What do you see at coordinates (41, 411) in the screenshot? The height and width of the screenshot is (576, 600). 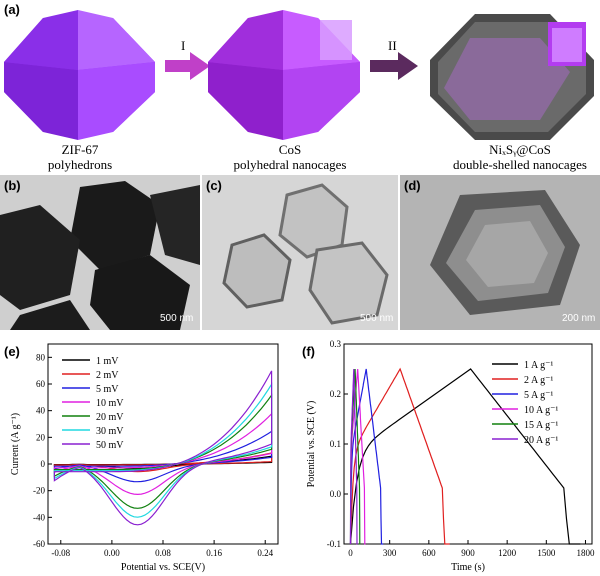 I see `cv-ytick-label: 40` at bounding box center [41, 411].